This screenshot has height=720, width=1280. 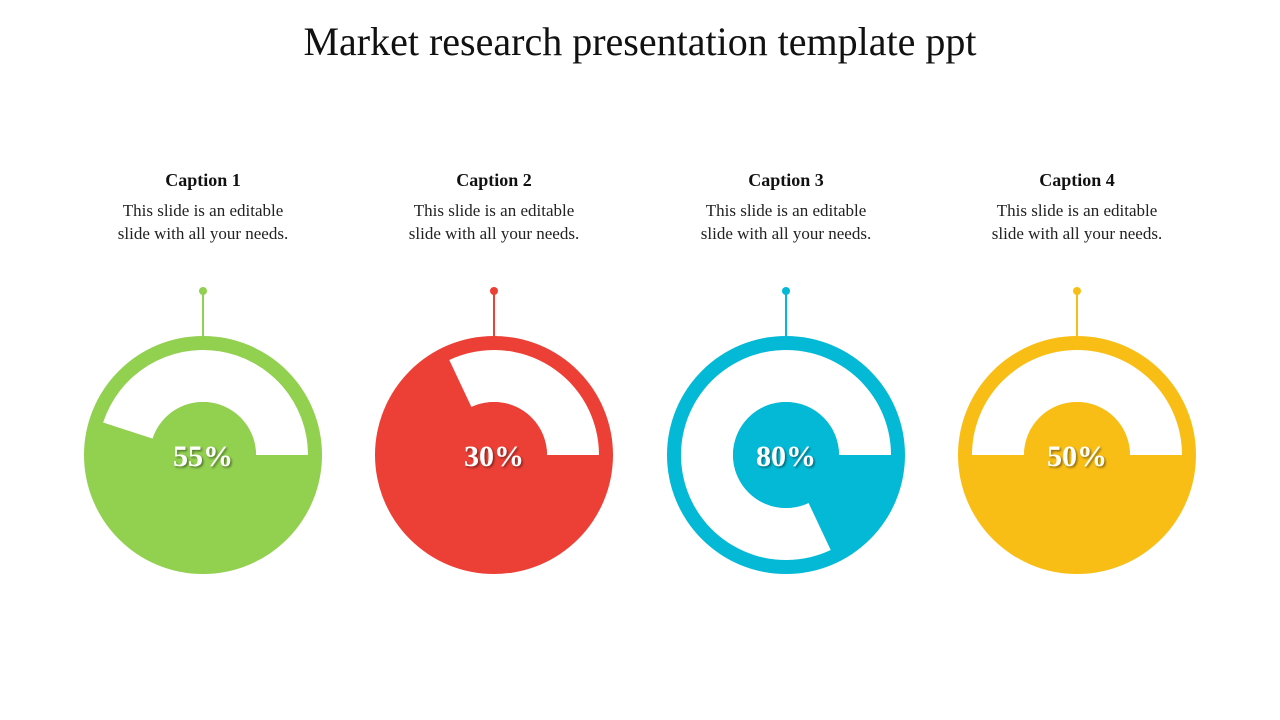 I want to click on percent-label: 55%, so click(x=203, y=456).